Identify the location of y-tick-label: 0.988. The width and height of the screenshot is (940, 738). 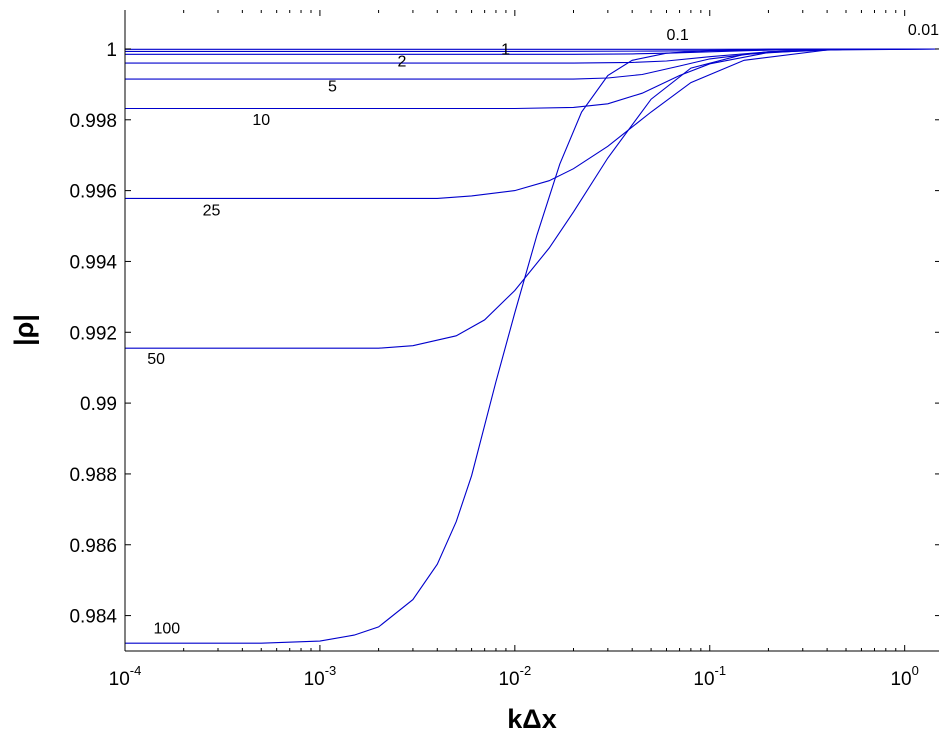
(93, 475).